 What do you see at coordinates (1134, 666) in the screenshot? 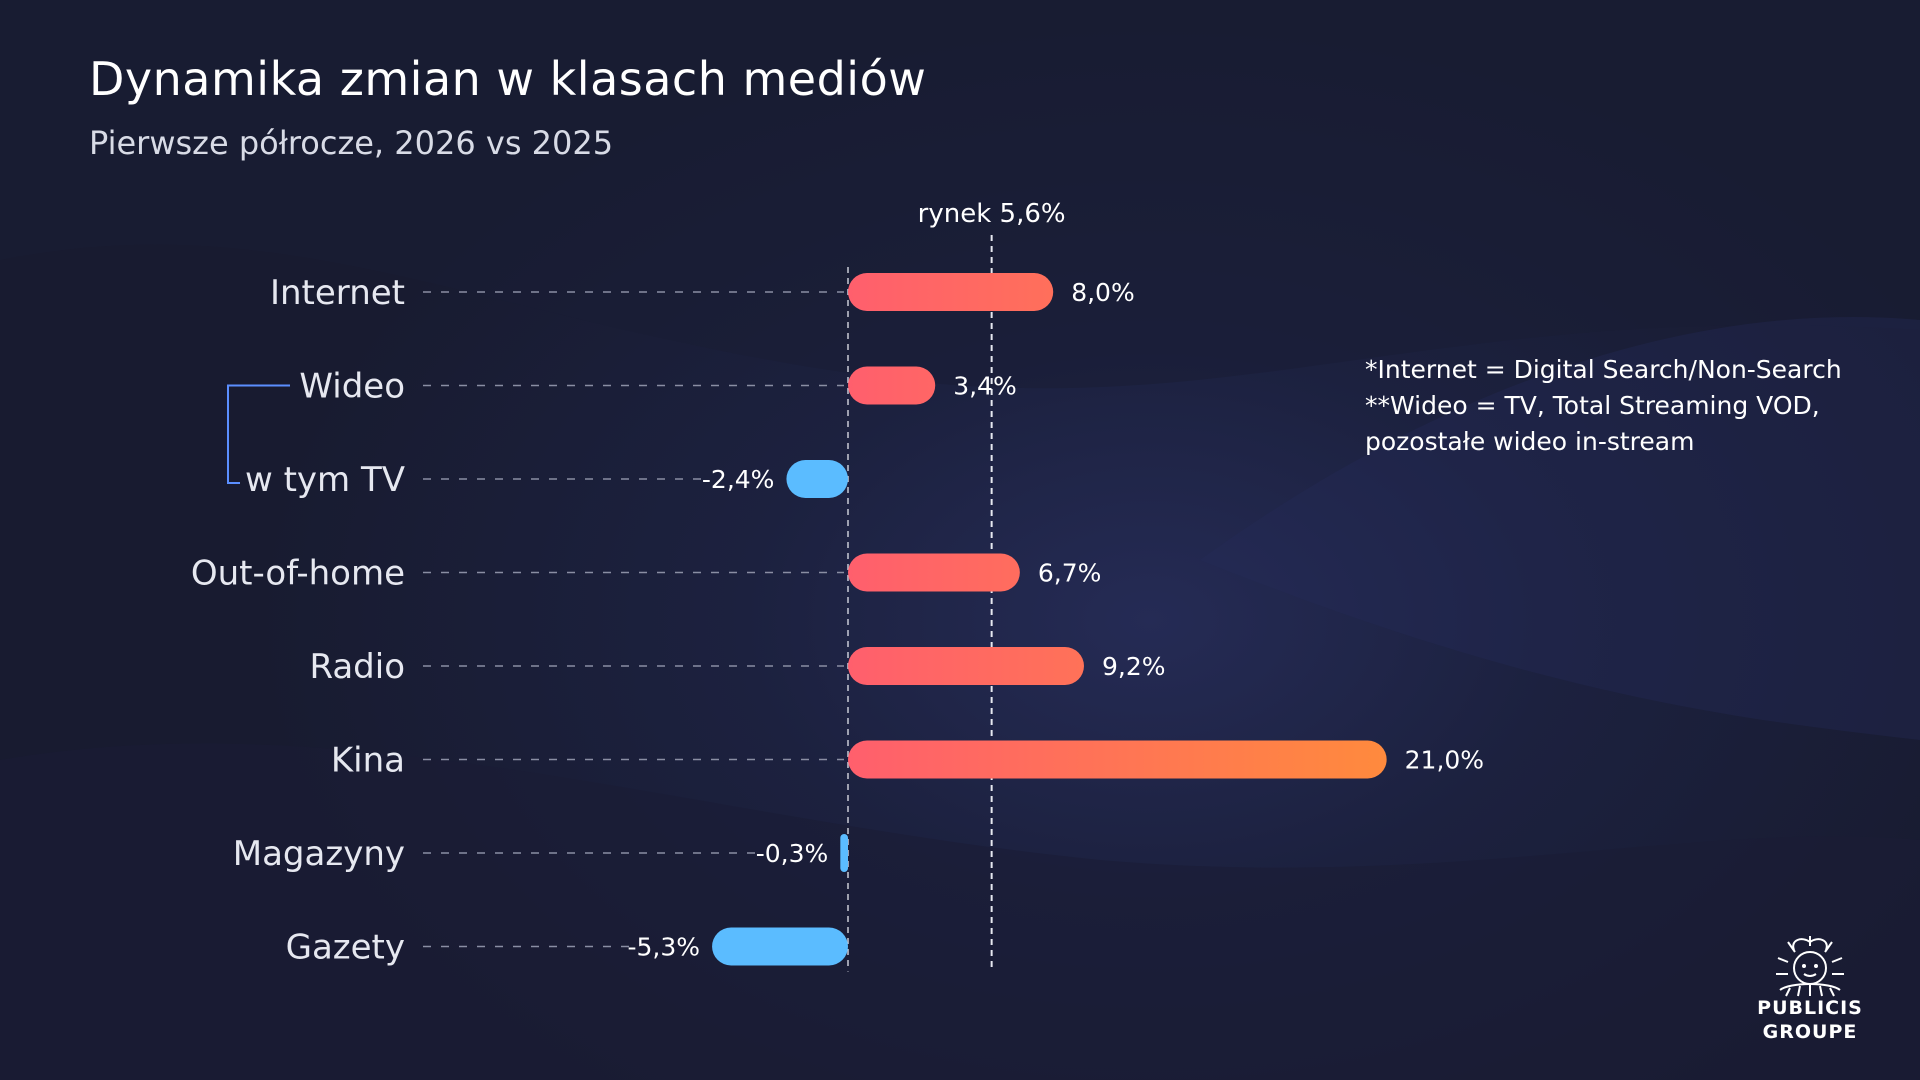
I see `value-label: 9,2%` at bounding box center [1134, 666].